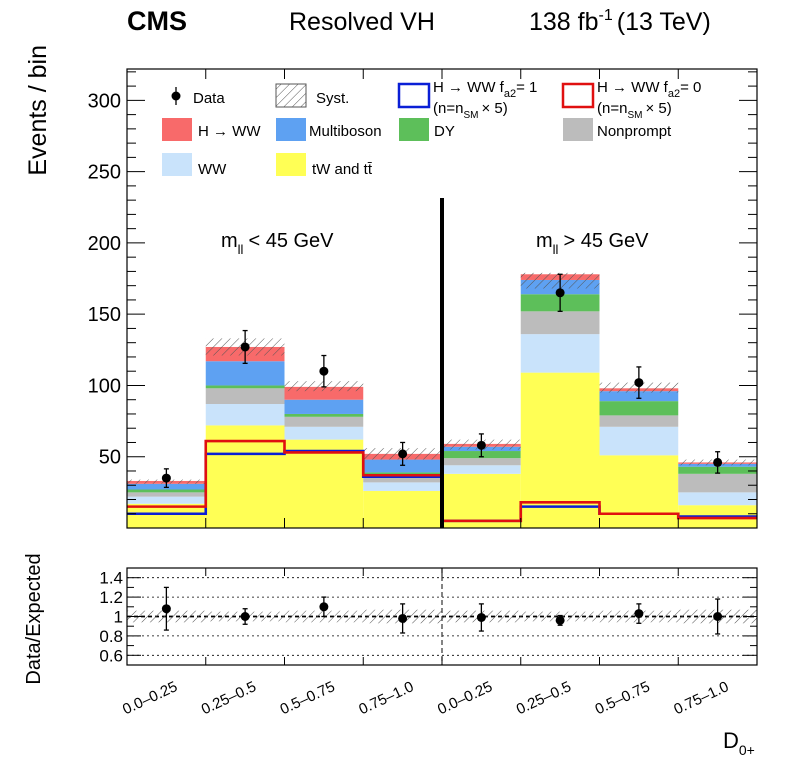 The image size is (789, 765). I want to click on y-tick-label: 250, so click(104, 173).